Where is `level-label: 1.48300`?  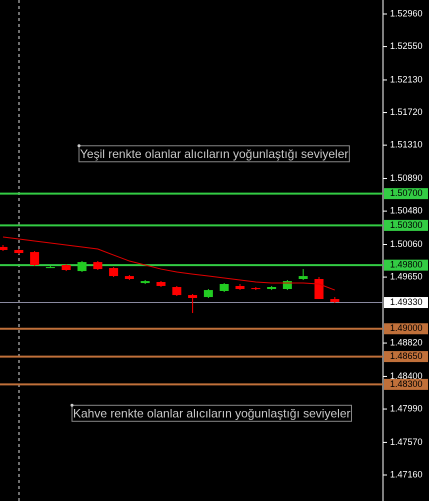 level-label: 1.48300 is located at coordinates (406, 384).